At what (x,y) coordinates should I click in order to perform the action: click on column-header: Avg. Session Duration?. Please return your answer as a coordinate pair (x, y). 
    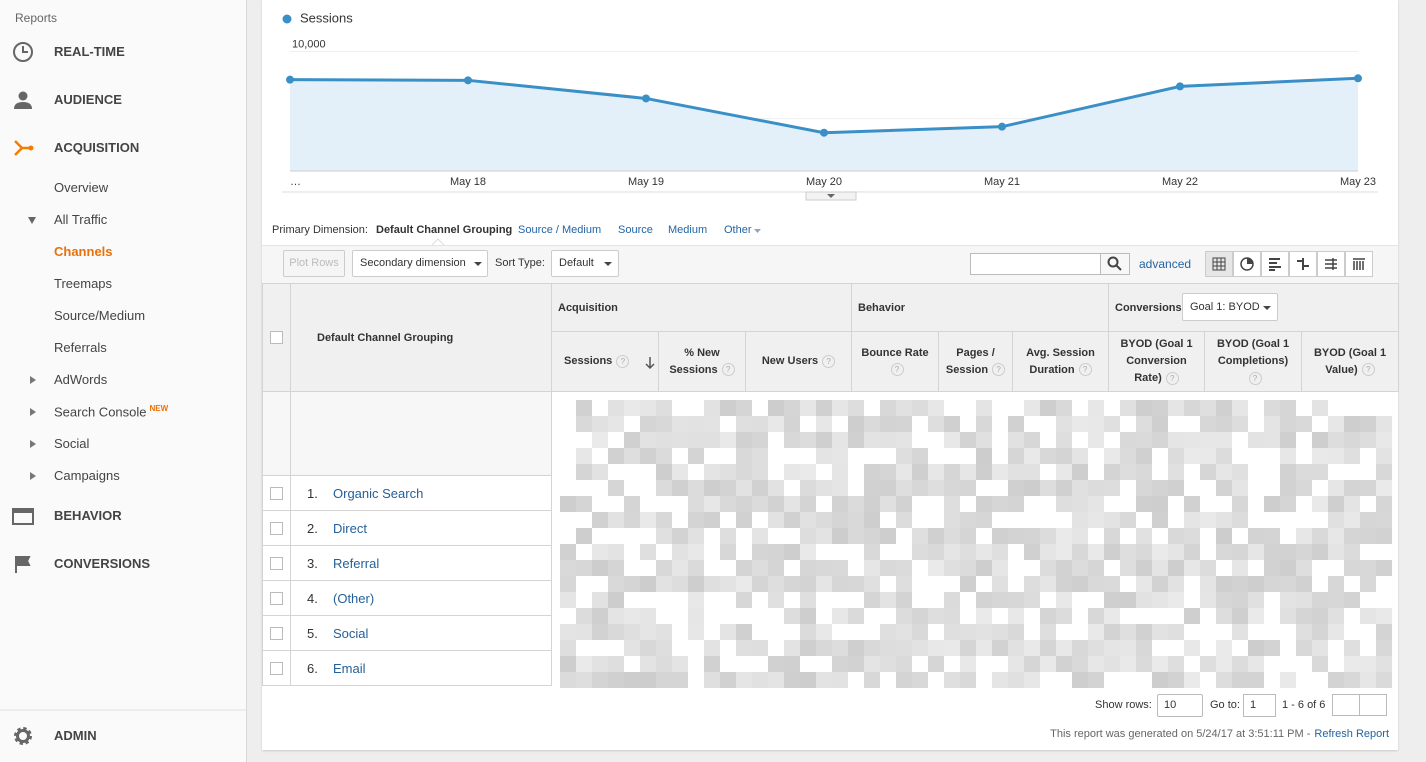
    Looking at the image, I should click on (1060, 361).